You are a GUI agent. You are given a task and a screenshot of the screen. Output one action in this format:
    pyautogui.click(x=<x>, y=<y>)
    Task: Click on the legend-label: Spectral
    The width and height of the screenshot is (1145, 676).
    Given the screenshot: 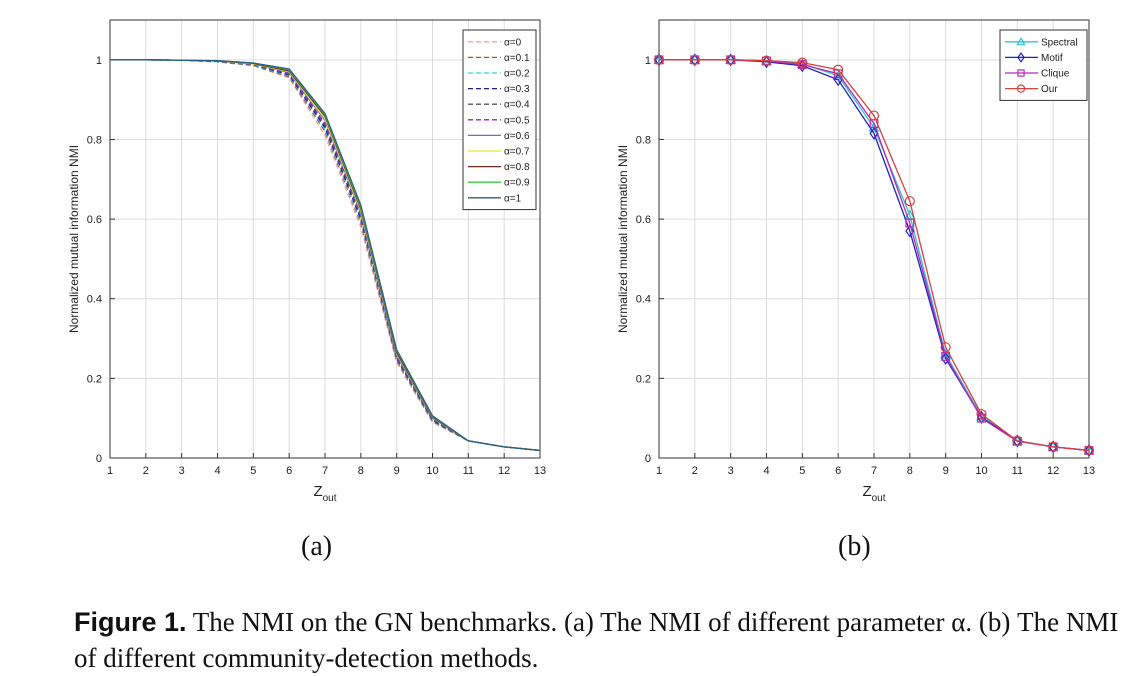 What is the action you would take?
    pyautogui.click(x=1059, y=42)
    